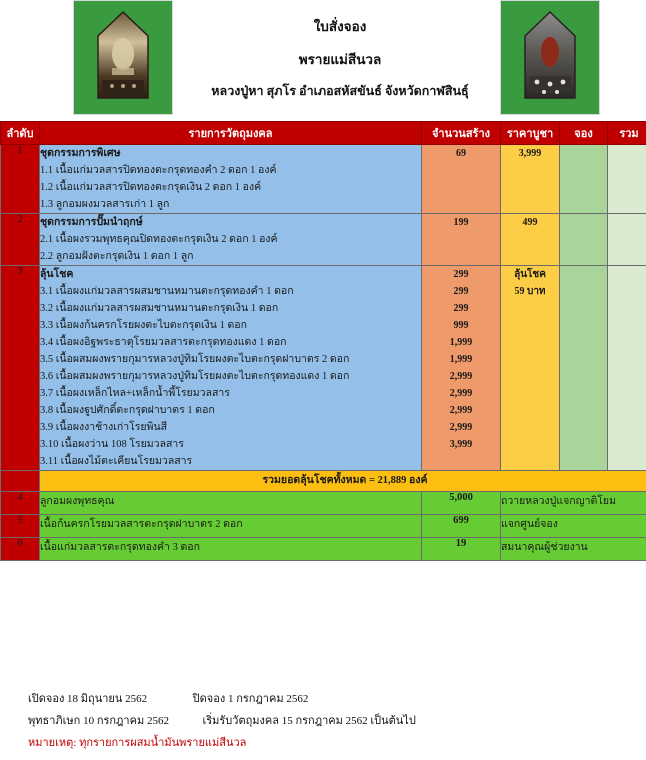  I want to click on close-booking-date: ปิดจอง 1 กรกฎาคม 2562, so click(250, 699).